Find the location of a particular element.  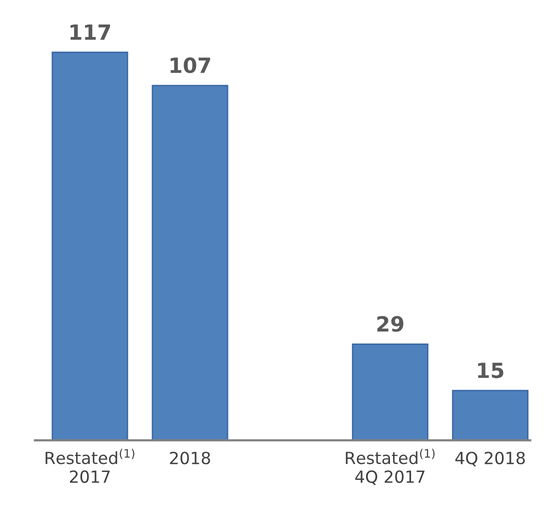

x-tick-label: 4Q 2018 is located at coordinates (490, 459).